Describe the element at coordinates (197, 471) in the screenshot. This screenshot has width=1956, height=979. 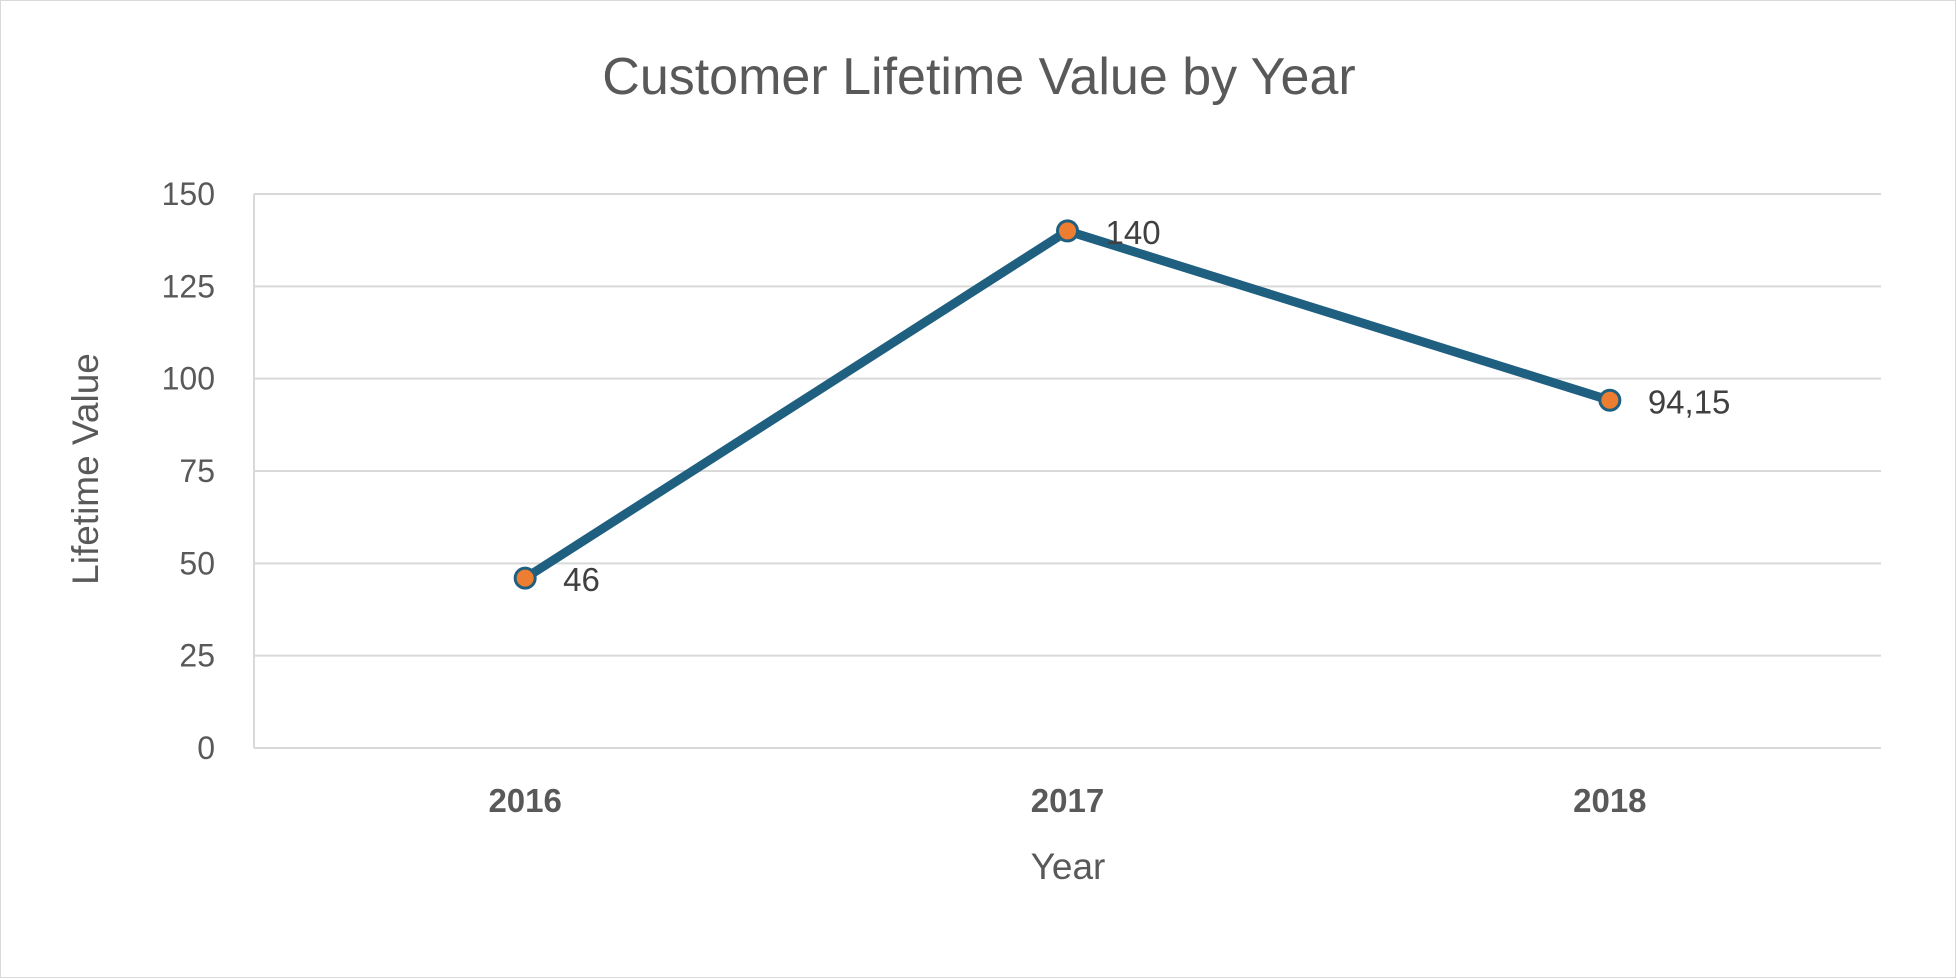
I see `y-tick-label: 75` at that location.